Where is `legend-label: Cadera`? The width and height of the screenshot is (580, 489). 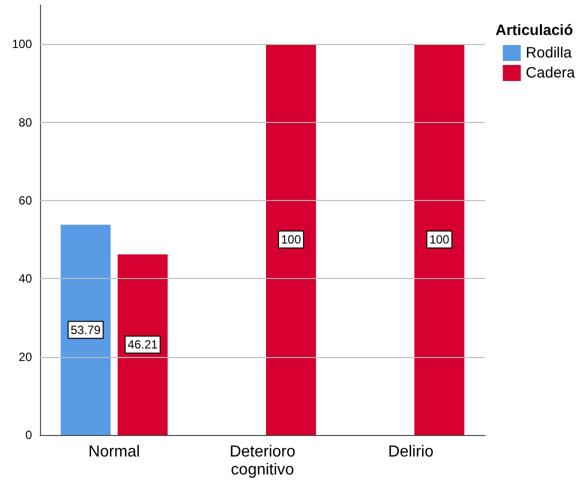
legend-label: Cadera is located at coordinates (551, 73).